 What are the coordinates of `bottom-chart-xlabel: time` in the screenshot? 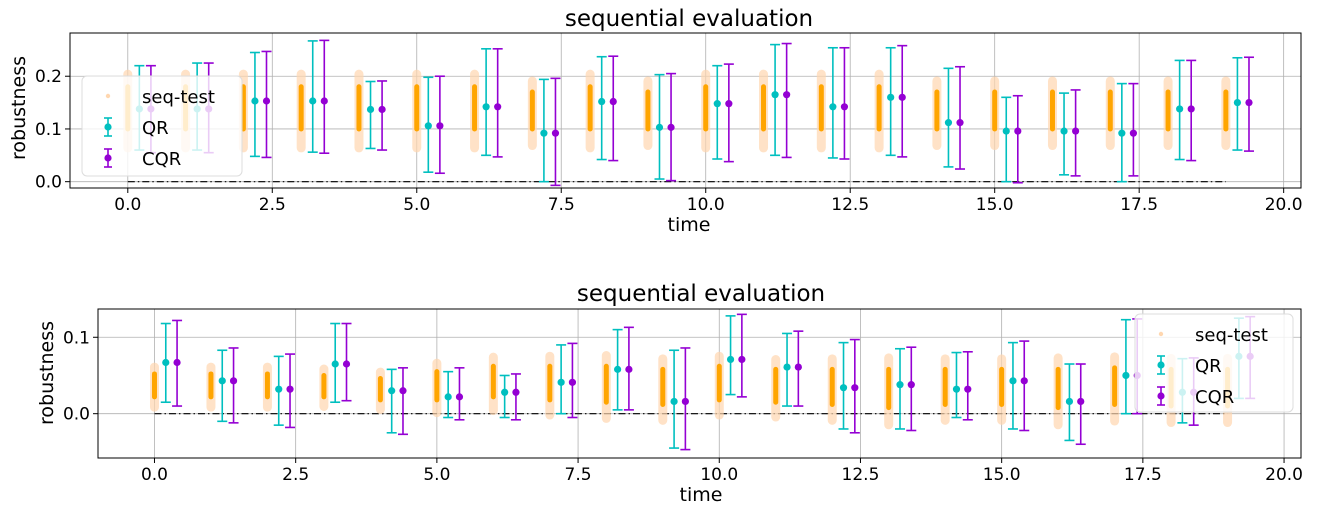 It's located at (701, 495).